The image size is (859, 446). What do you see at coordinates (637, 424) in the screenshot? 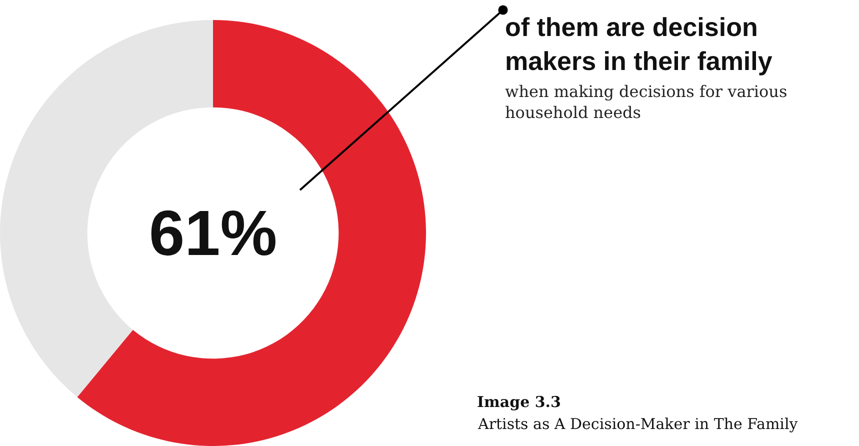
I see `text: Artists as A Decision-Maker in The Family` at bounding box center [637, 424].